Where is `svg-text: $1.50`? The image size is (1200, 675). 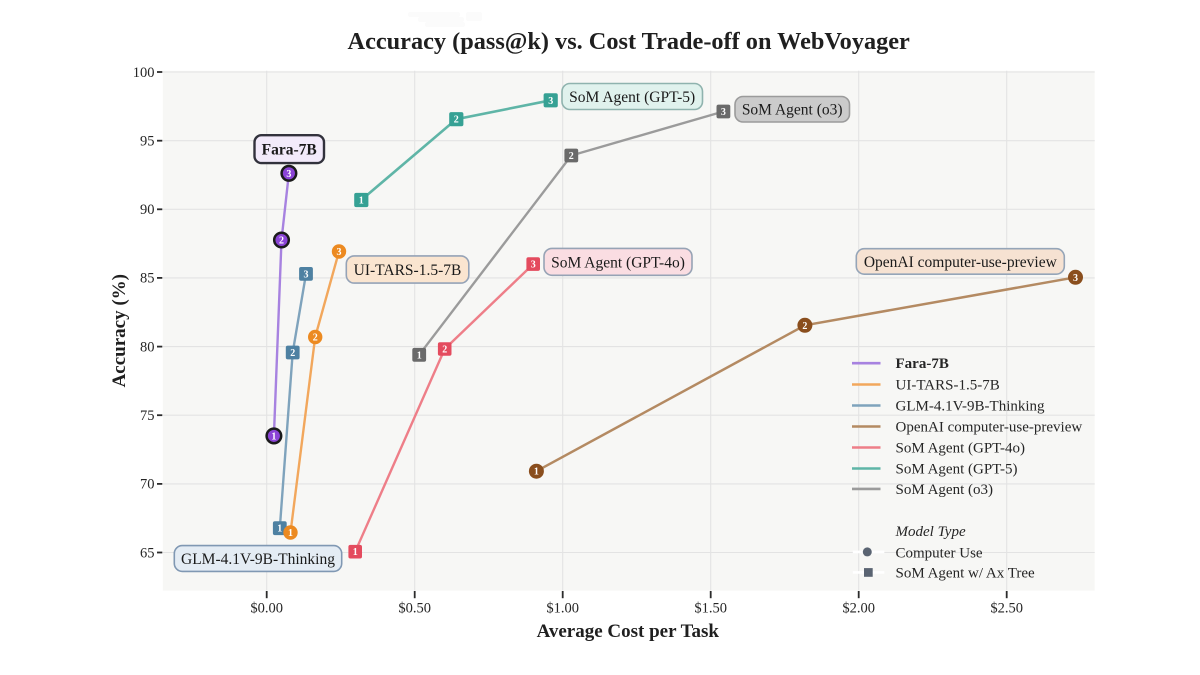 svg-text: $1.50 is located at coordinates (710, 609).